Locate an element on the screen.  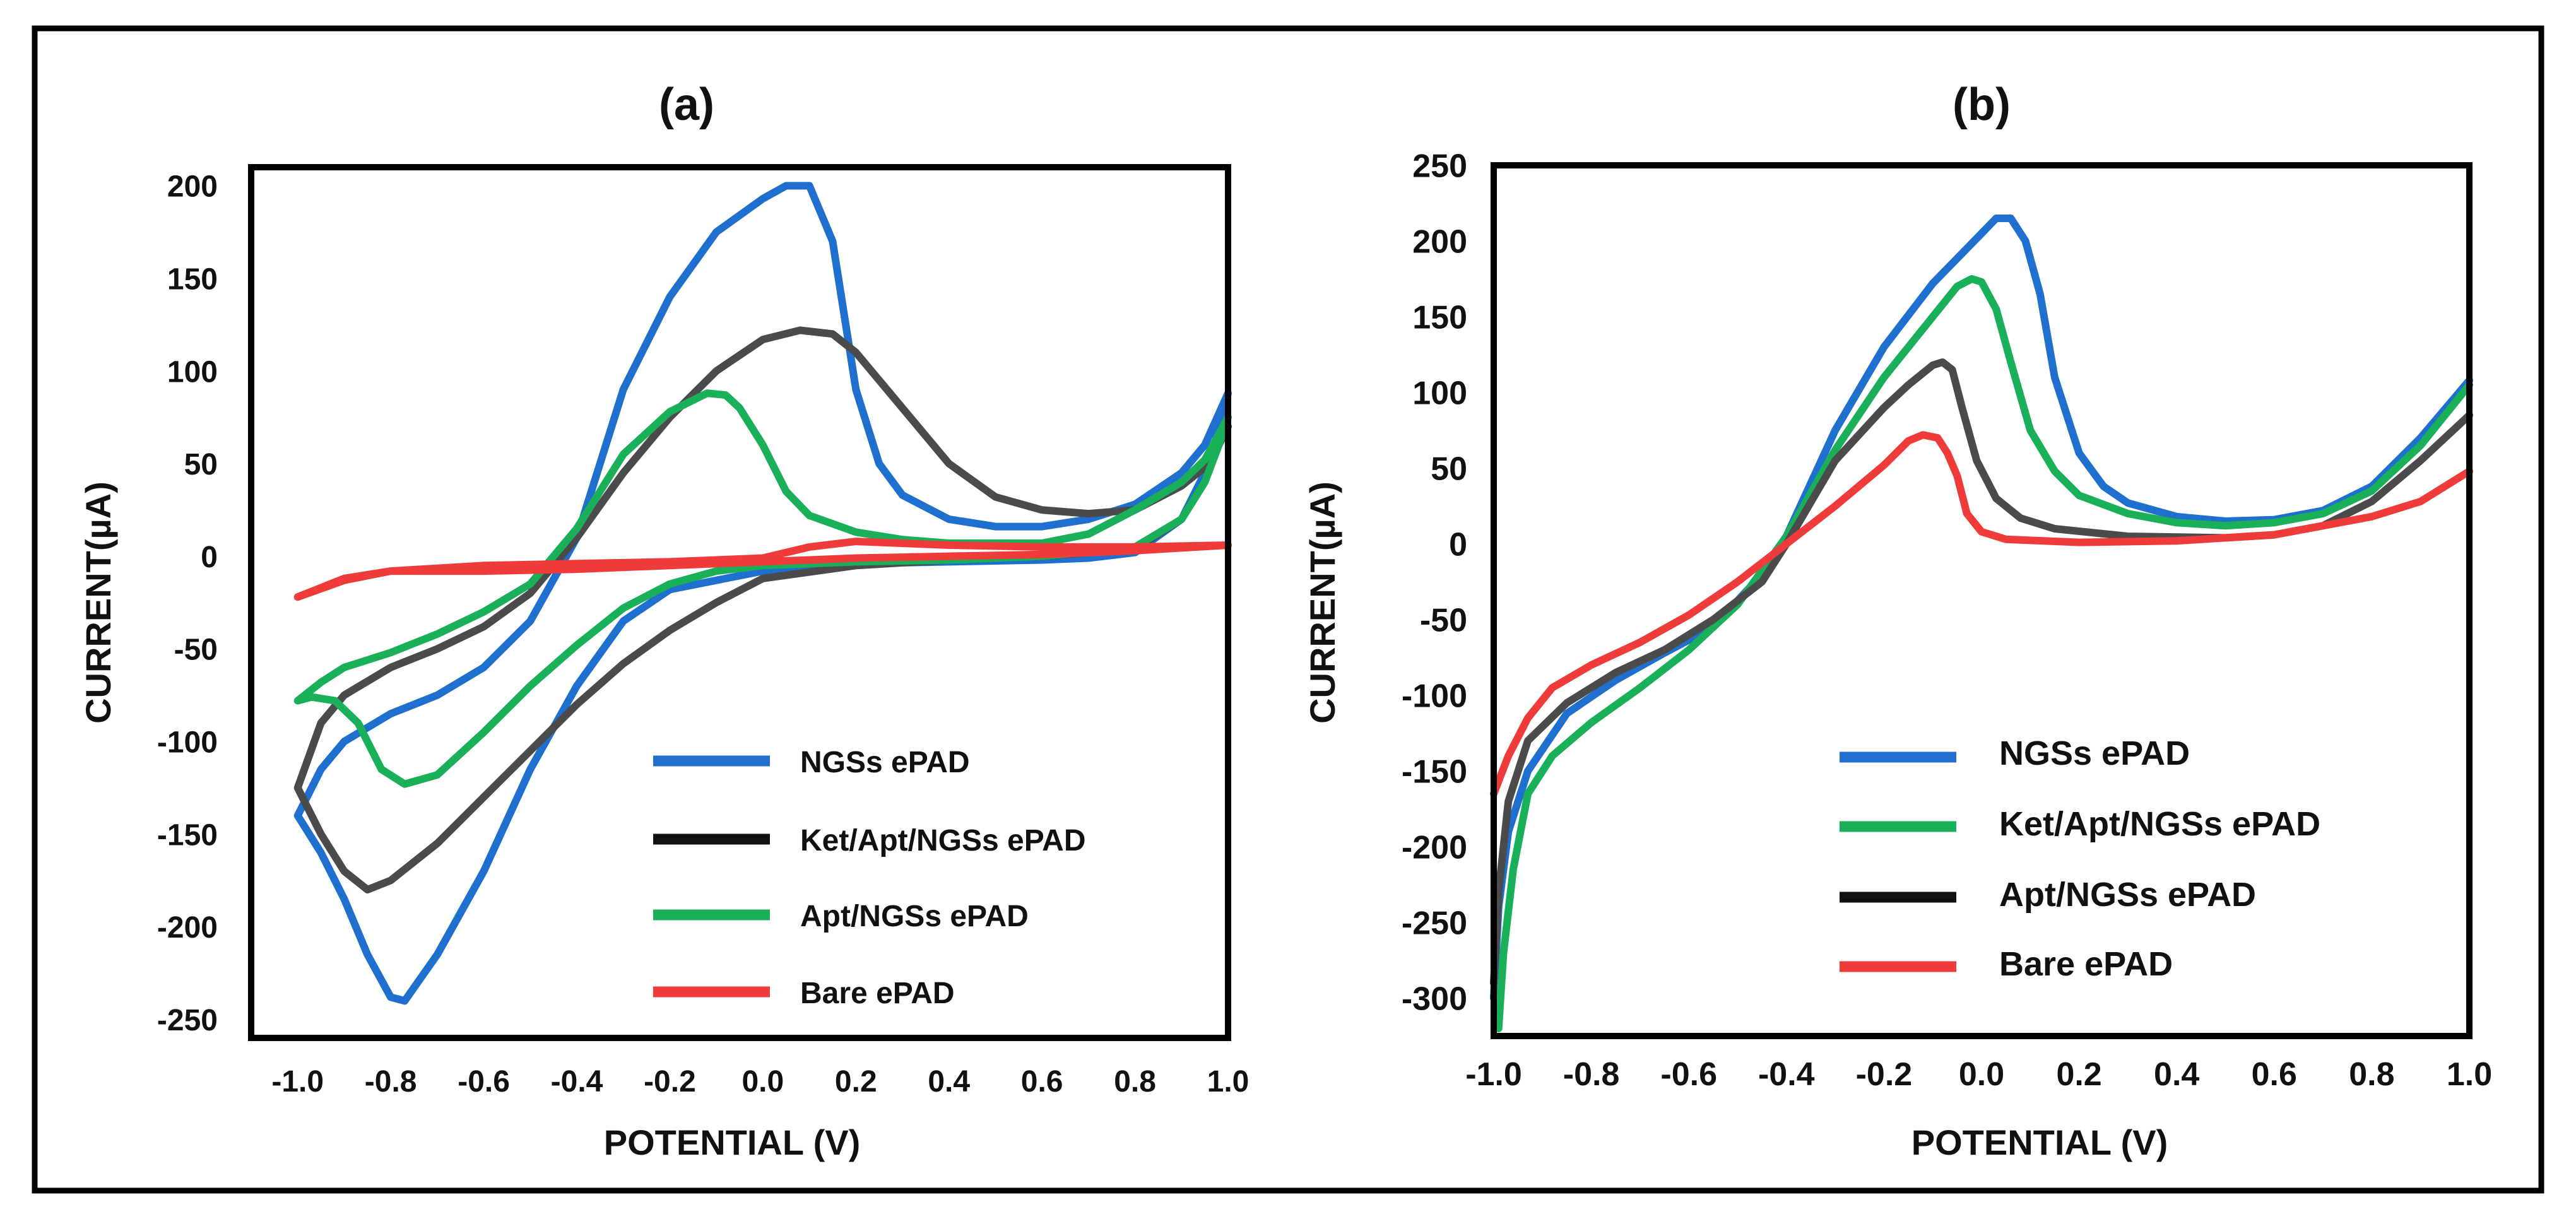
panel-a-series-bare-epad is located at coordinates (762, 569).